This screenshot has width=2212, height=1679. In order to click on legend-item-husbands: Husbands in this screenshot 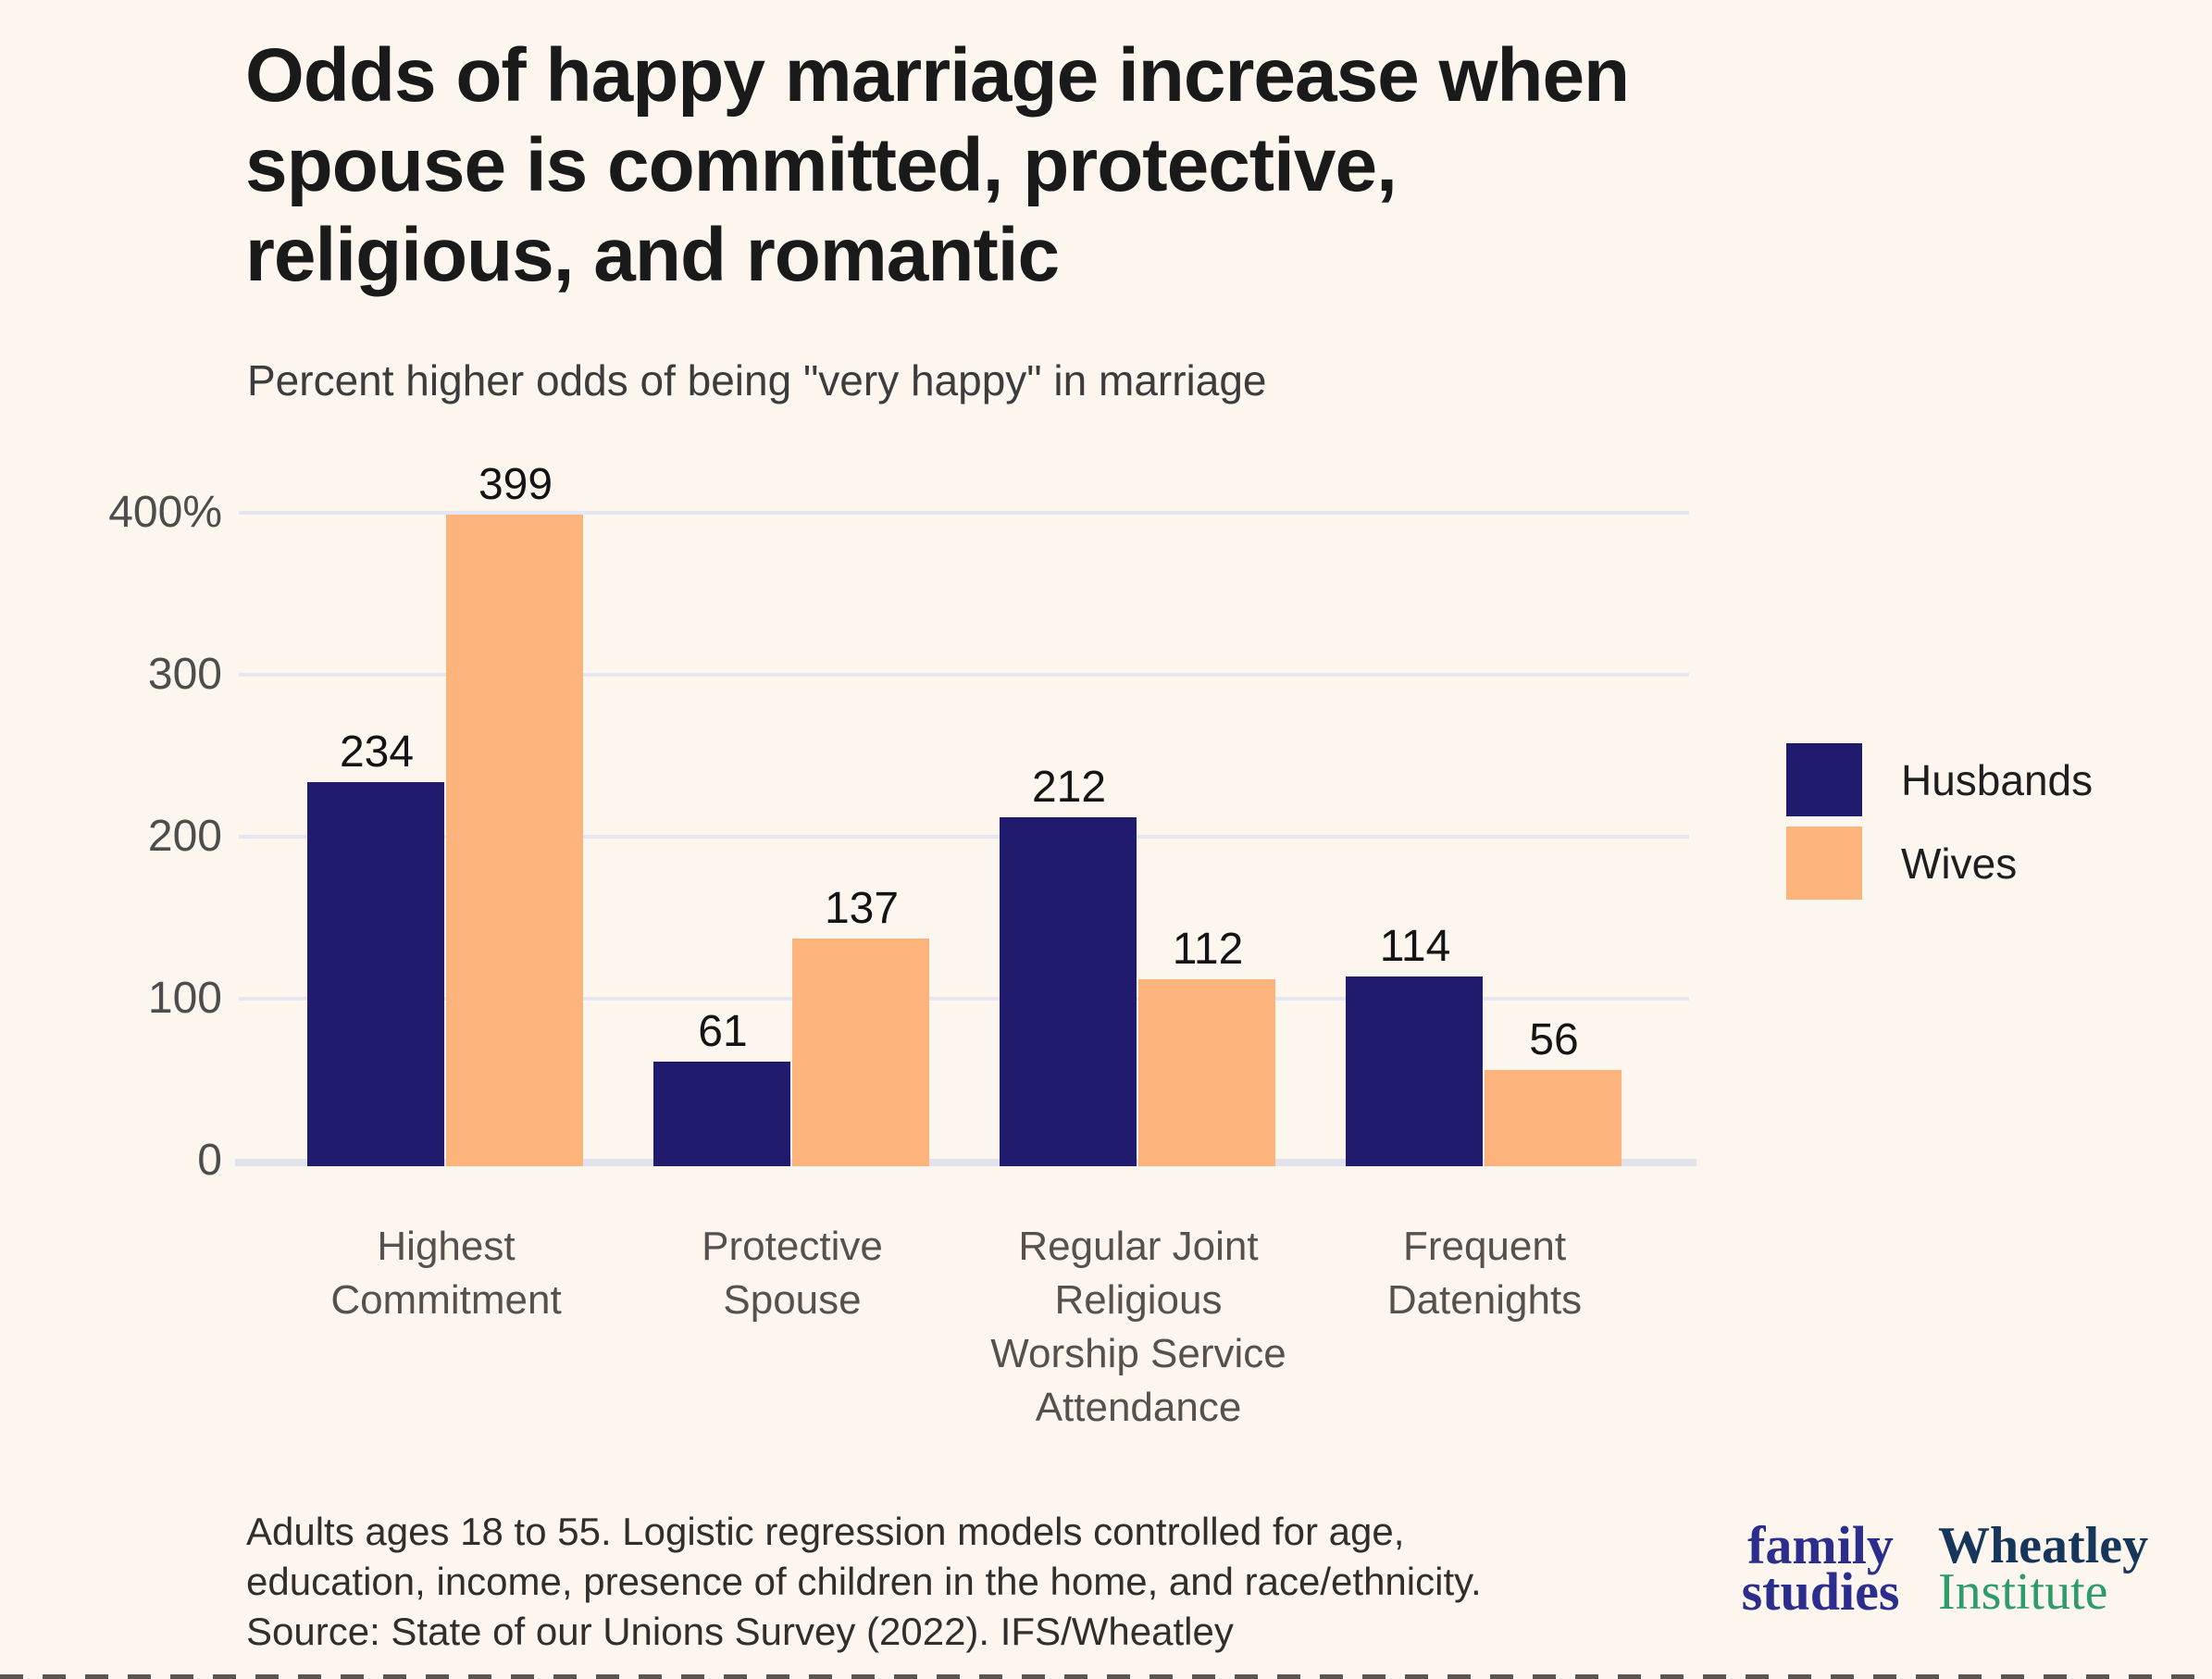, I will do `click(1939, 779)`.